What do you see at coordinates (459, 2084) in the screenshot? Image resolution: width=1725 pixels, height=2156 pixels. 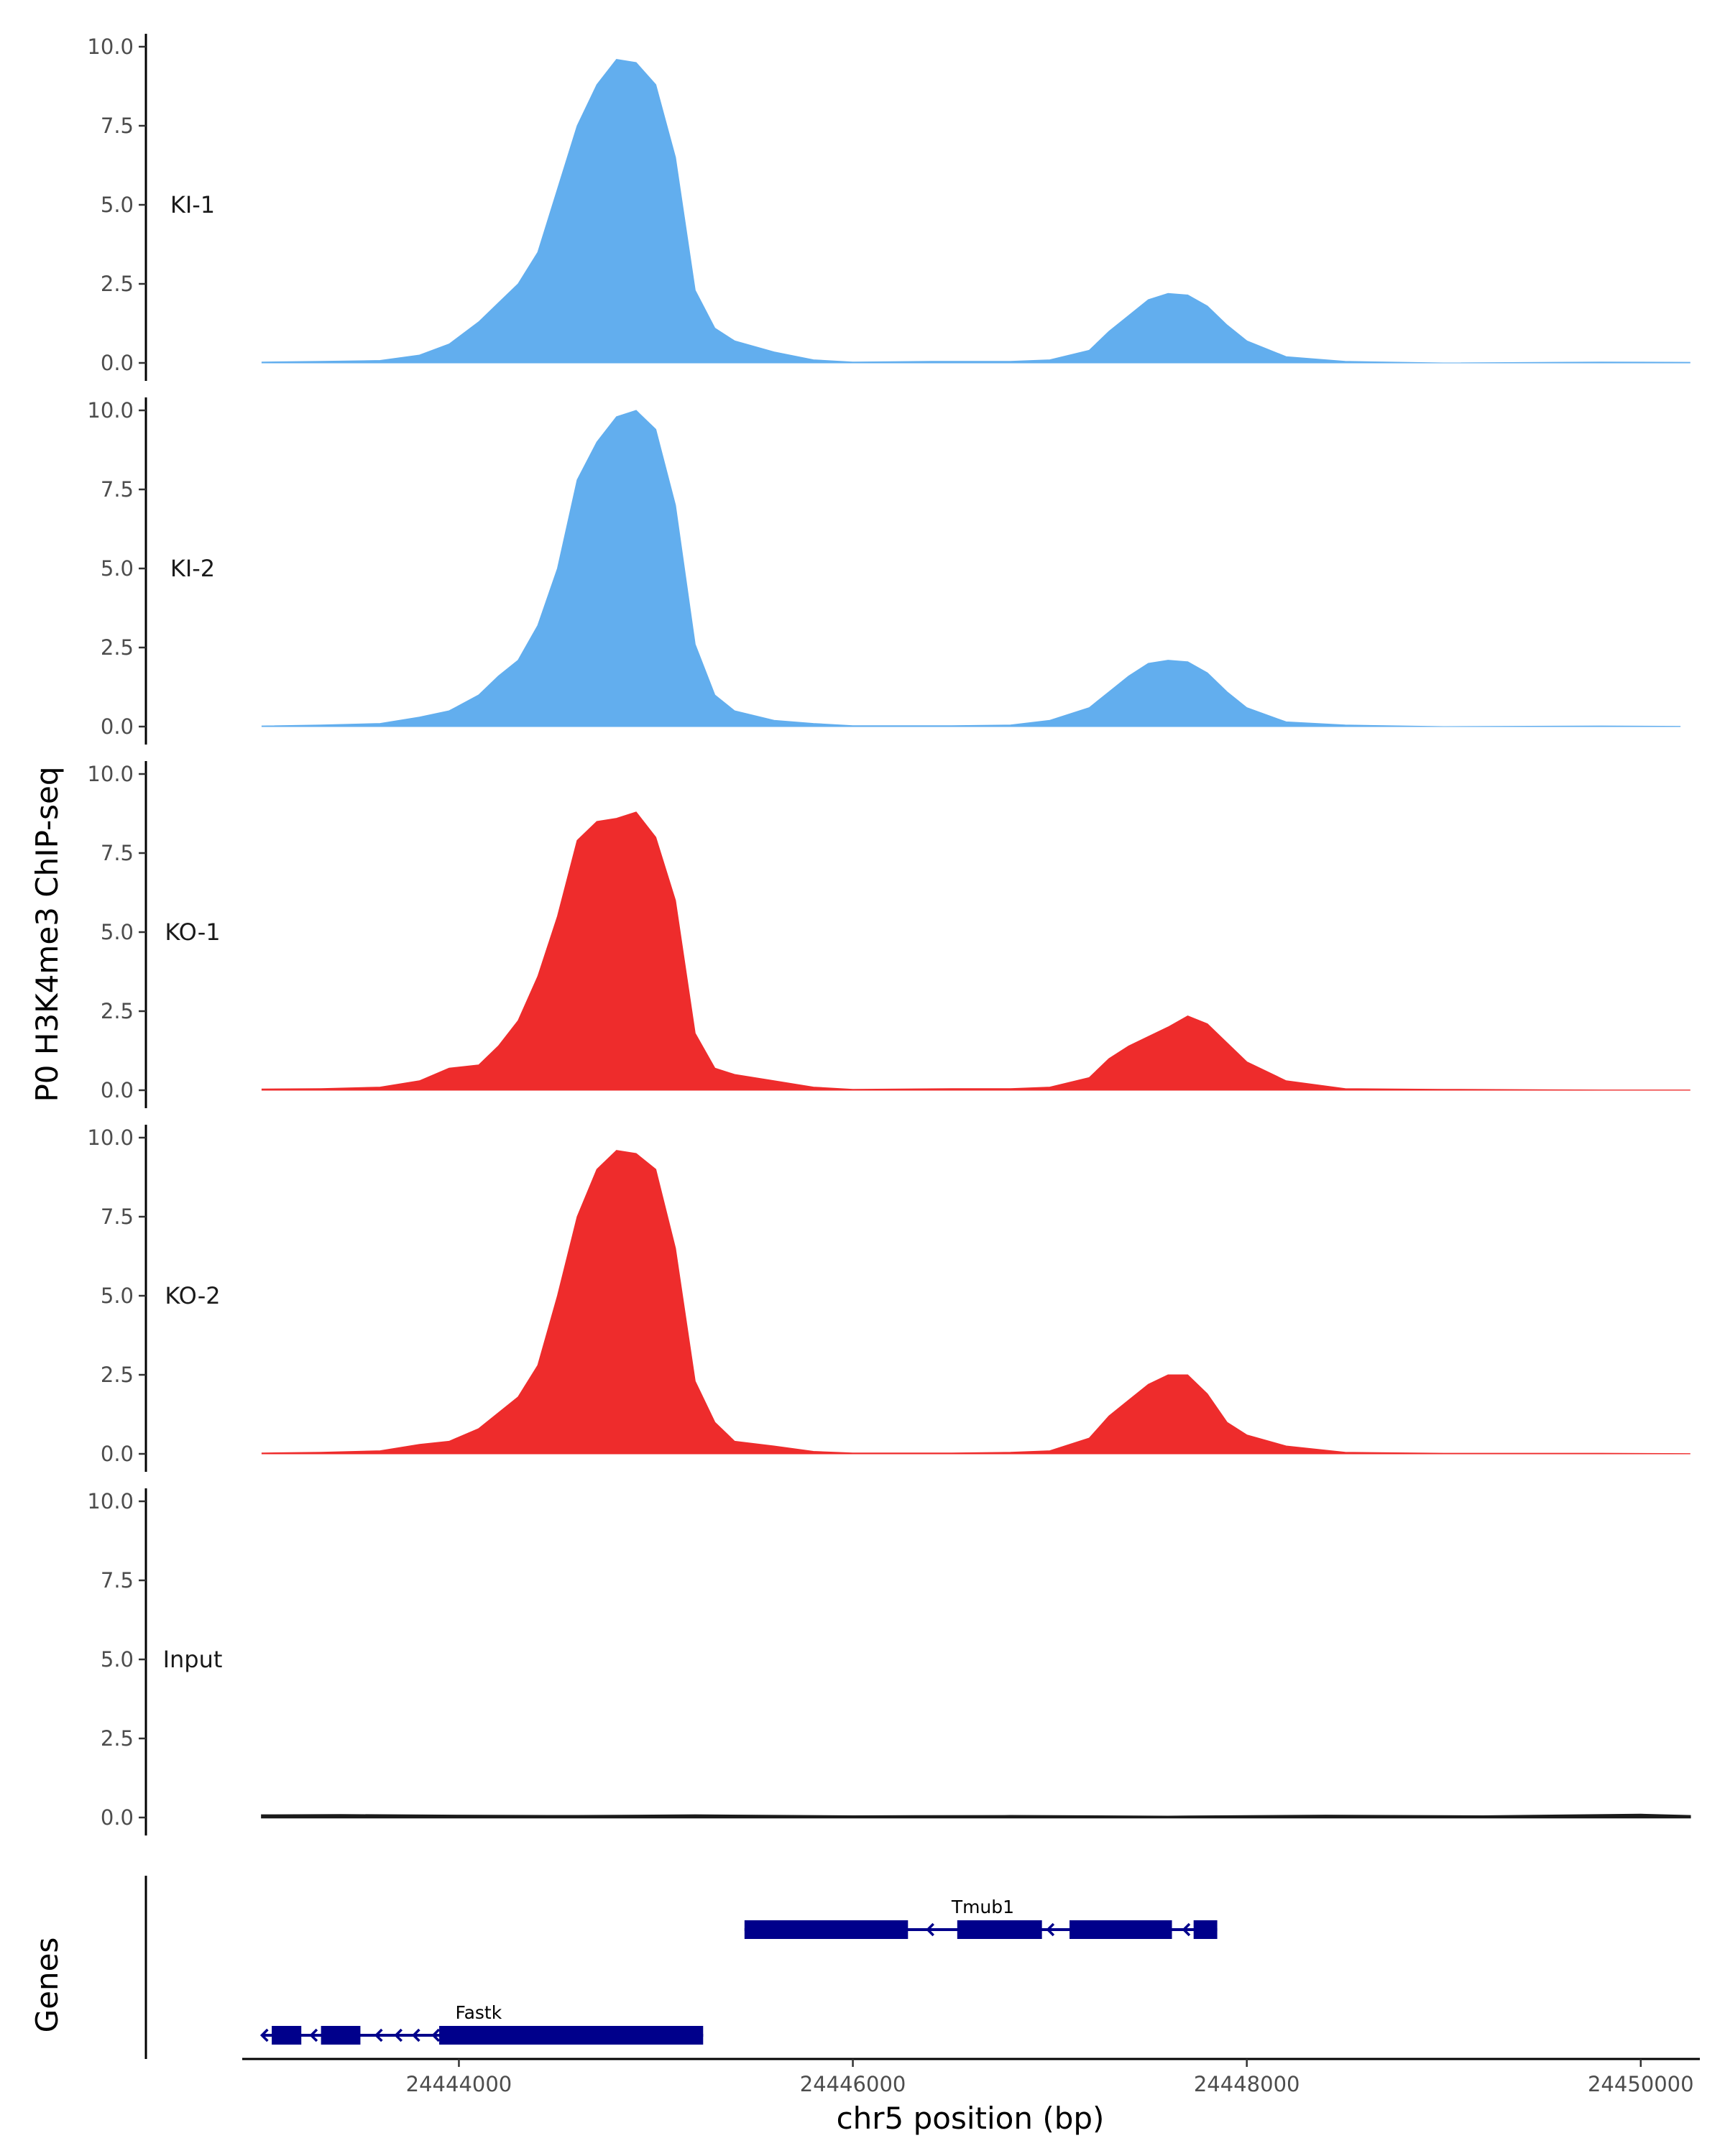 I see `x-tick-label: 24444000` at bounding box center [459, 2084].